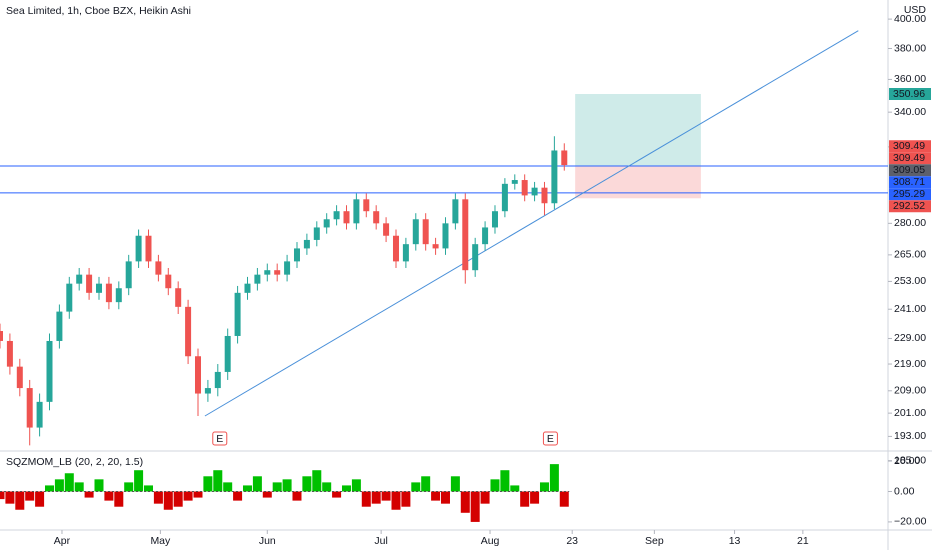 This screenshot has width=932, height=555. I want to click on event-label: E, so click(219, 439).